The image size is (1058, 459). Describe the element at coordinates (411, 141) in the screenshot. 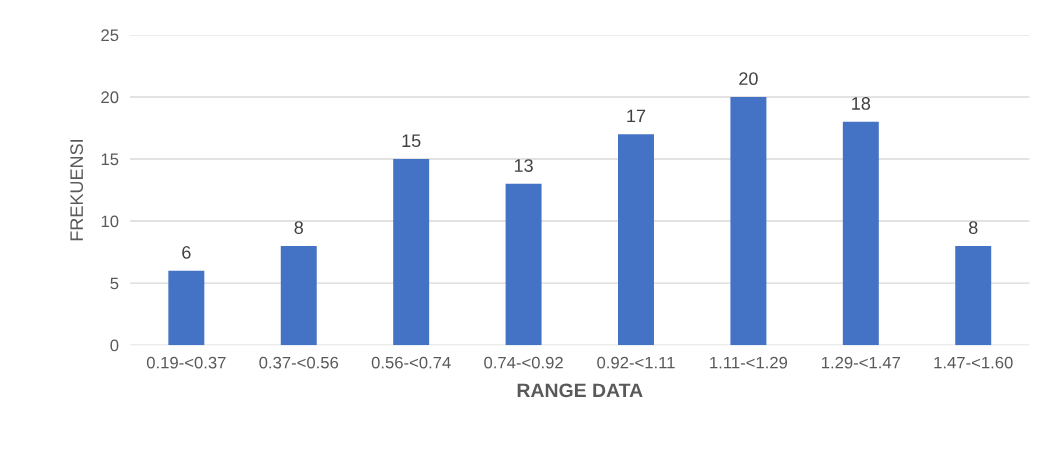

I see `data-label: 15` at that location.